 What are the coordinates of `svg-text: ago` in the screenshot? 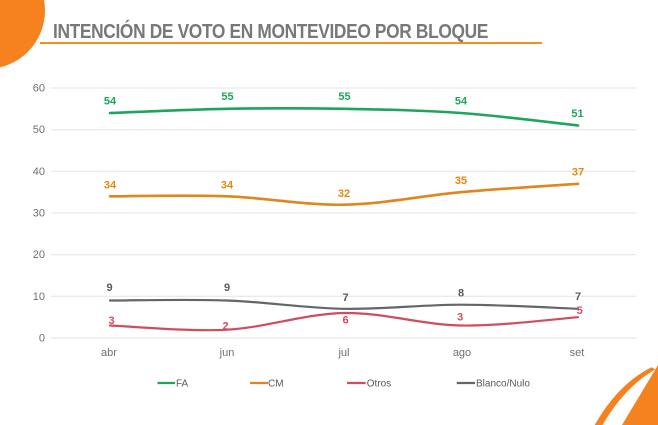 It's located at (462, 353).